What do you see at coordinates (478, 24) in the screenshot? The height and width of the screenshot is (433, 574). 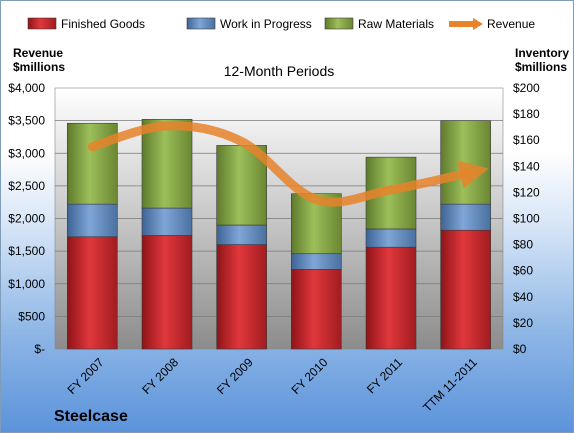 I see `legend-arrow` at bounding box center [478, 24].